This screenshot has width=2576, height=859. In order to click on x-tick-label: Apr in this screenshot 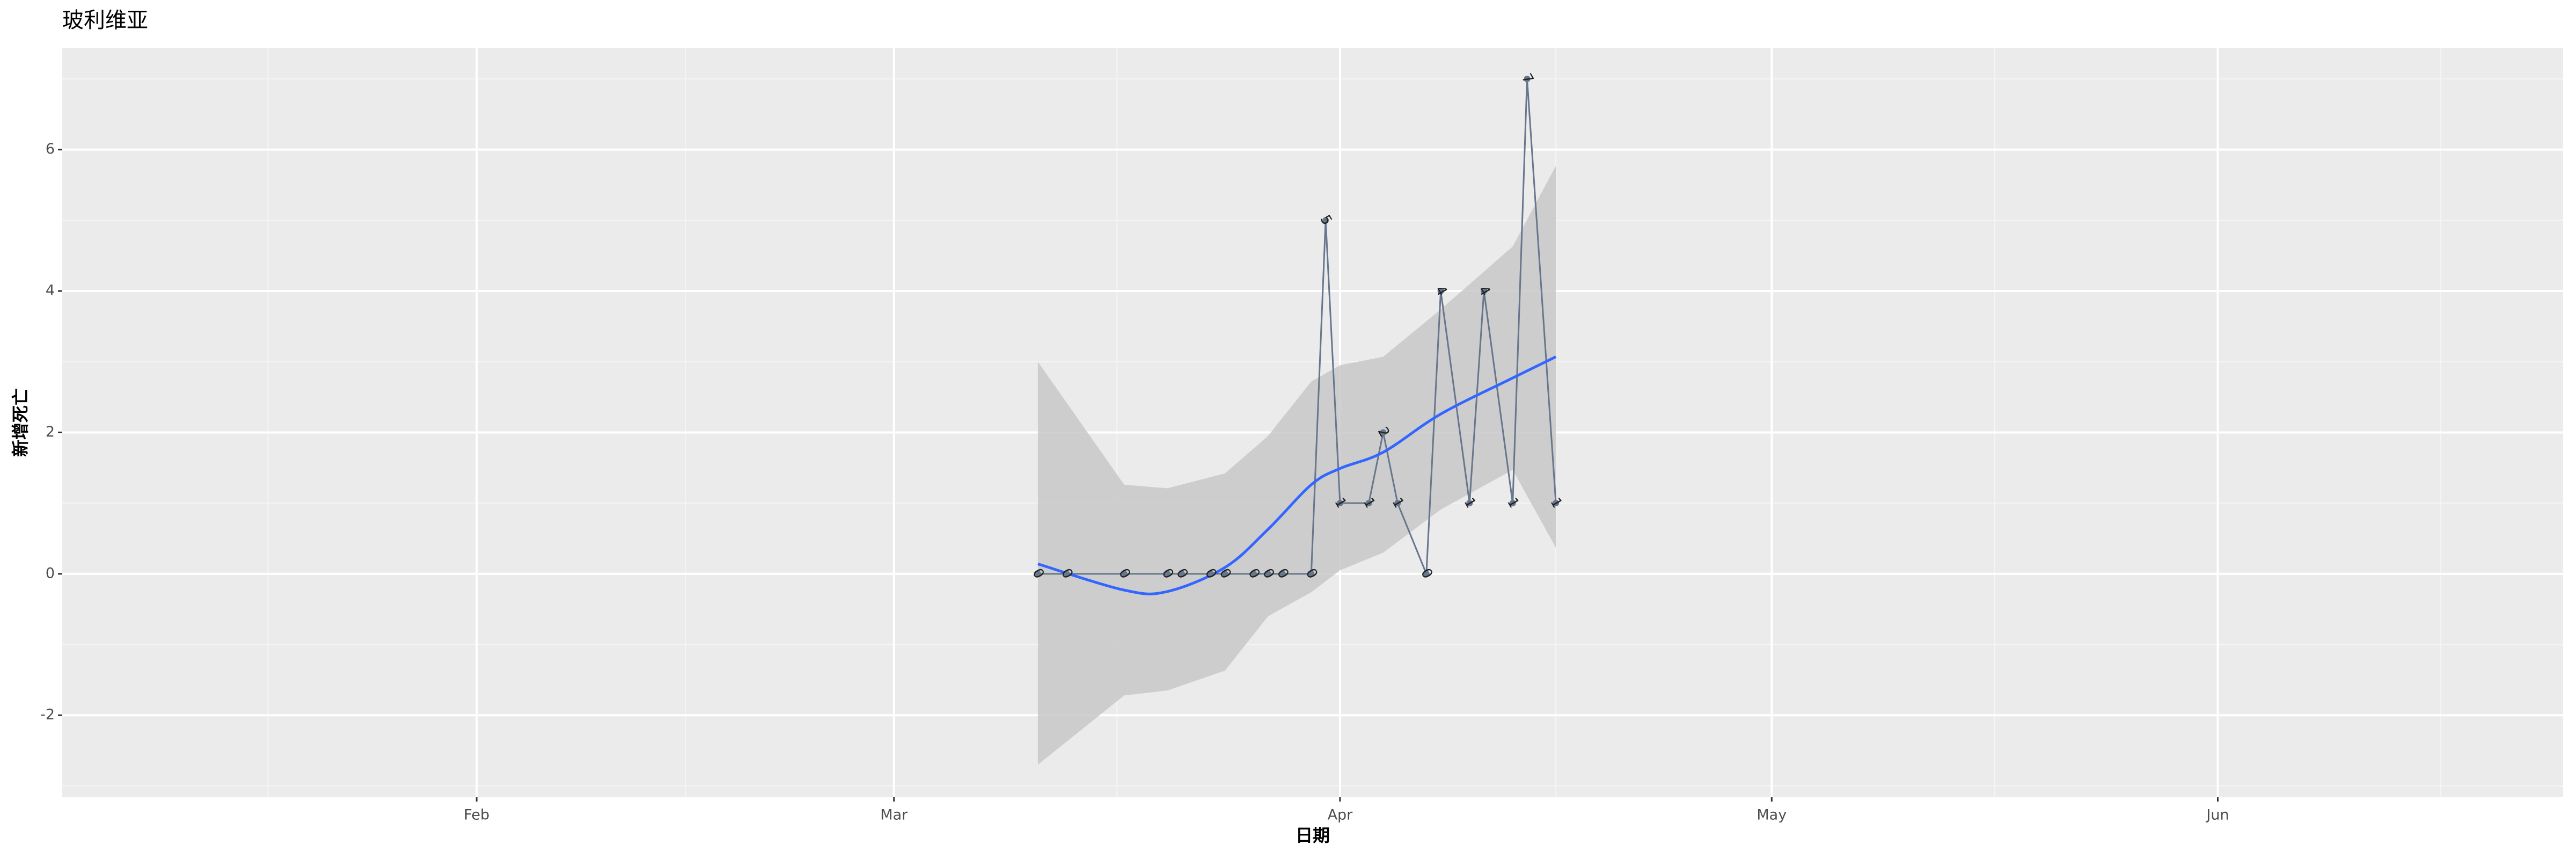, I will do `click(1340, 815)`.